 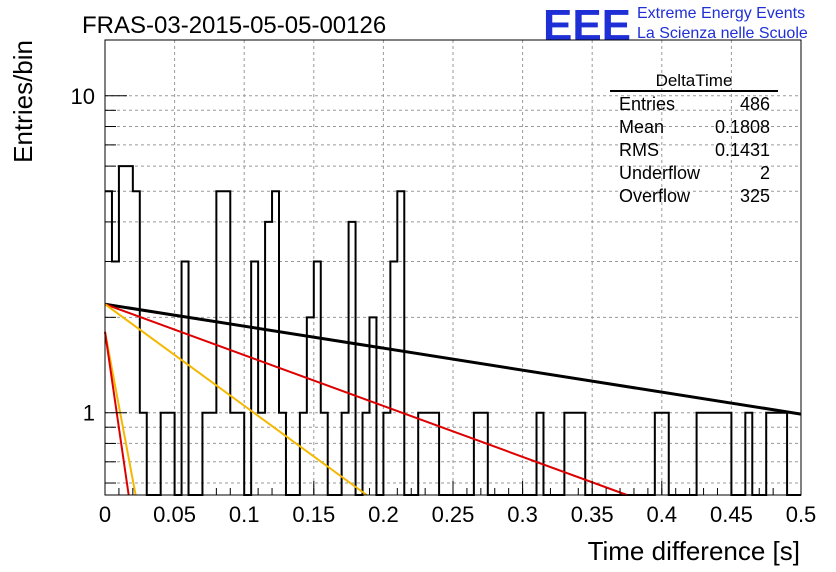 I want to click on x-tick-label: 0, so click(x=105, y=514).